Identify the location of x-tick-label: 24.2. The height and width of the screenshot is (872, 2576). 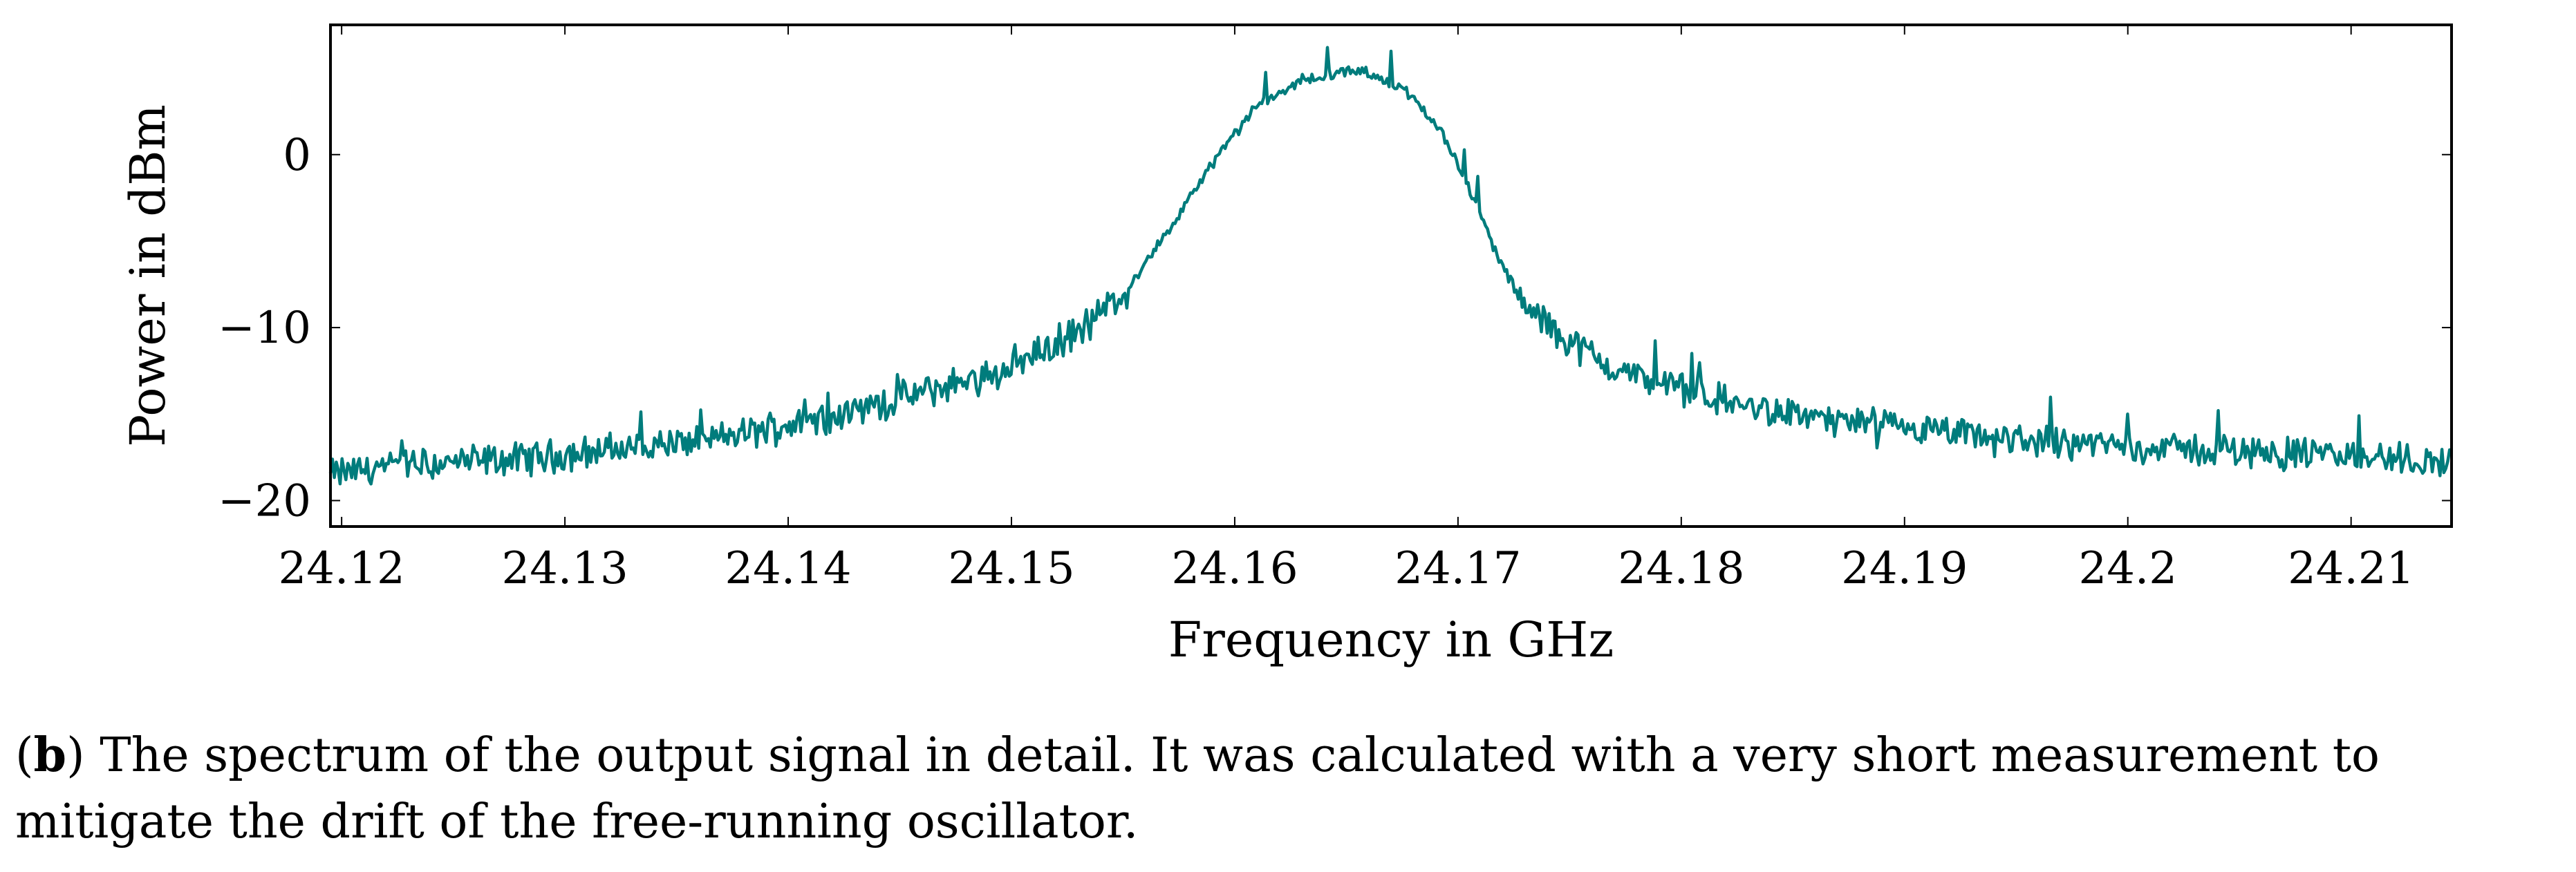
(2127, 569).